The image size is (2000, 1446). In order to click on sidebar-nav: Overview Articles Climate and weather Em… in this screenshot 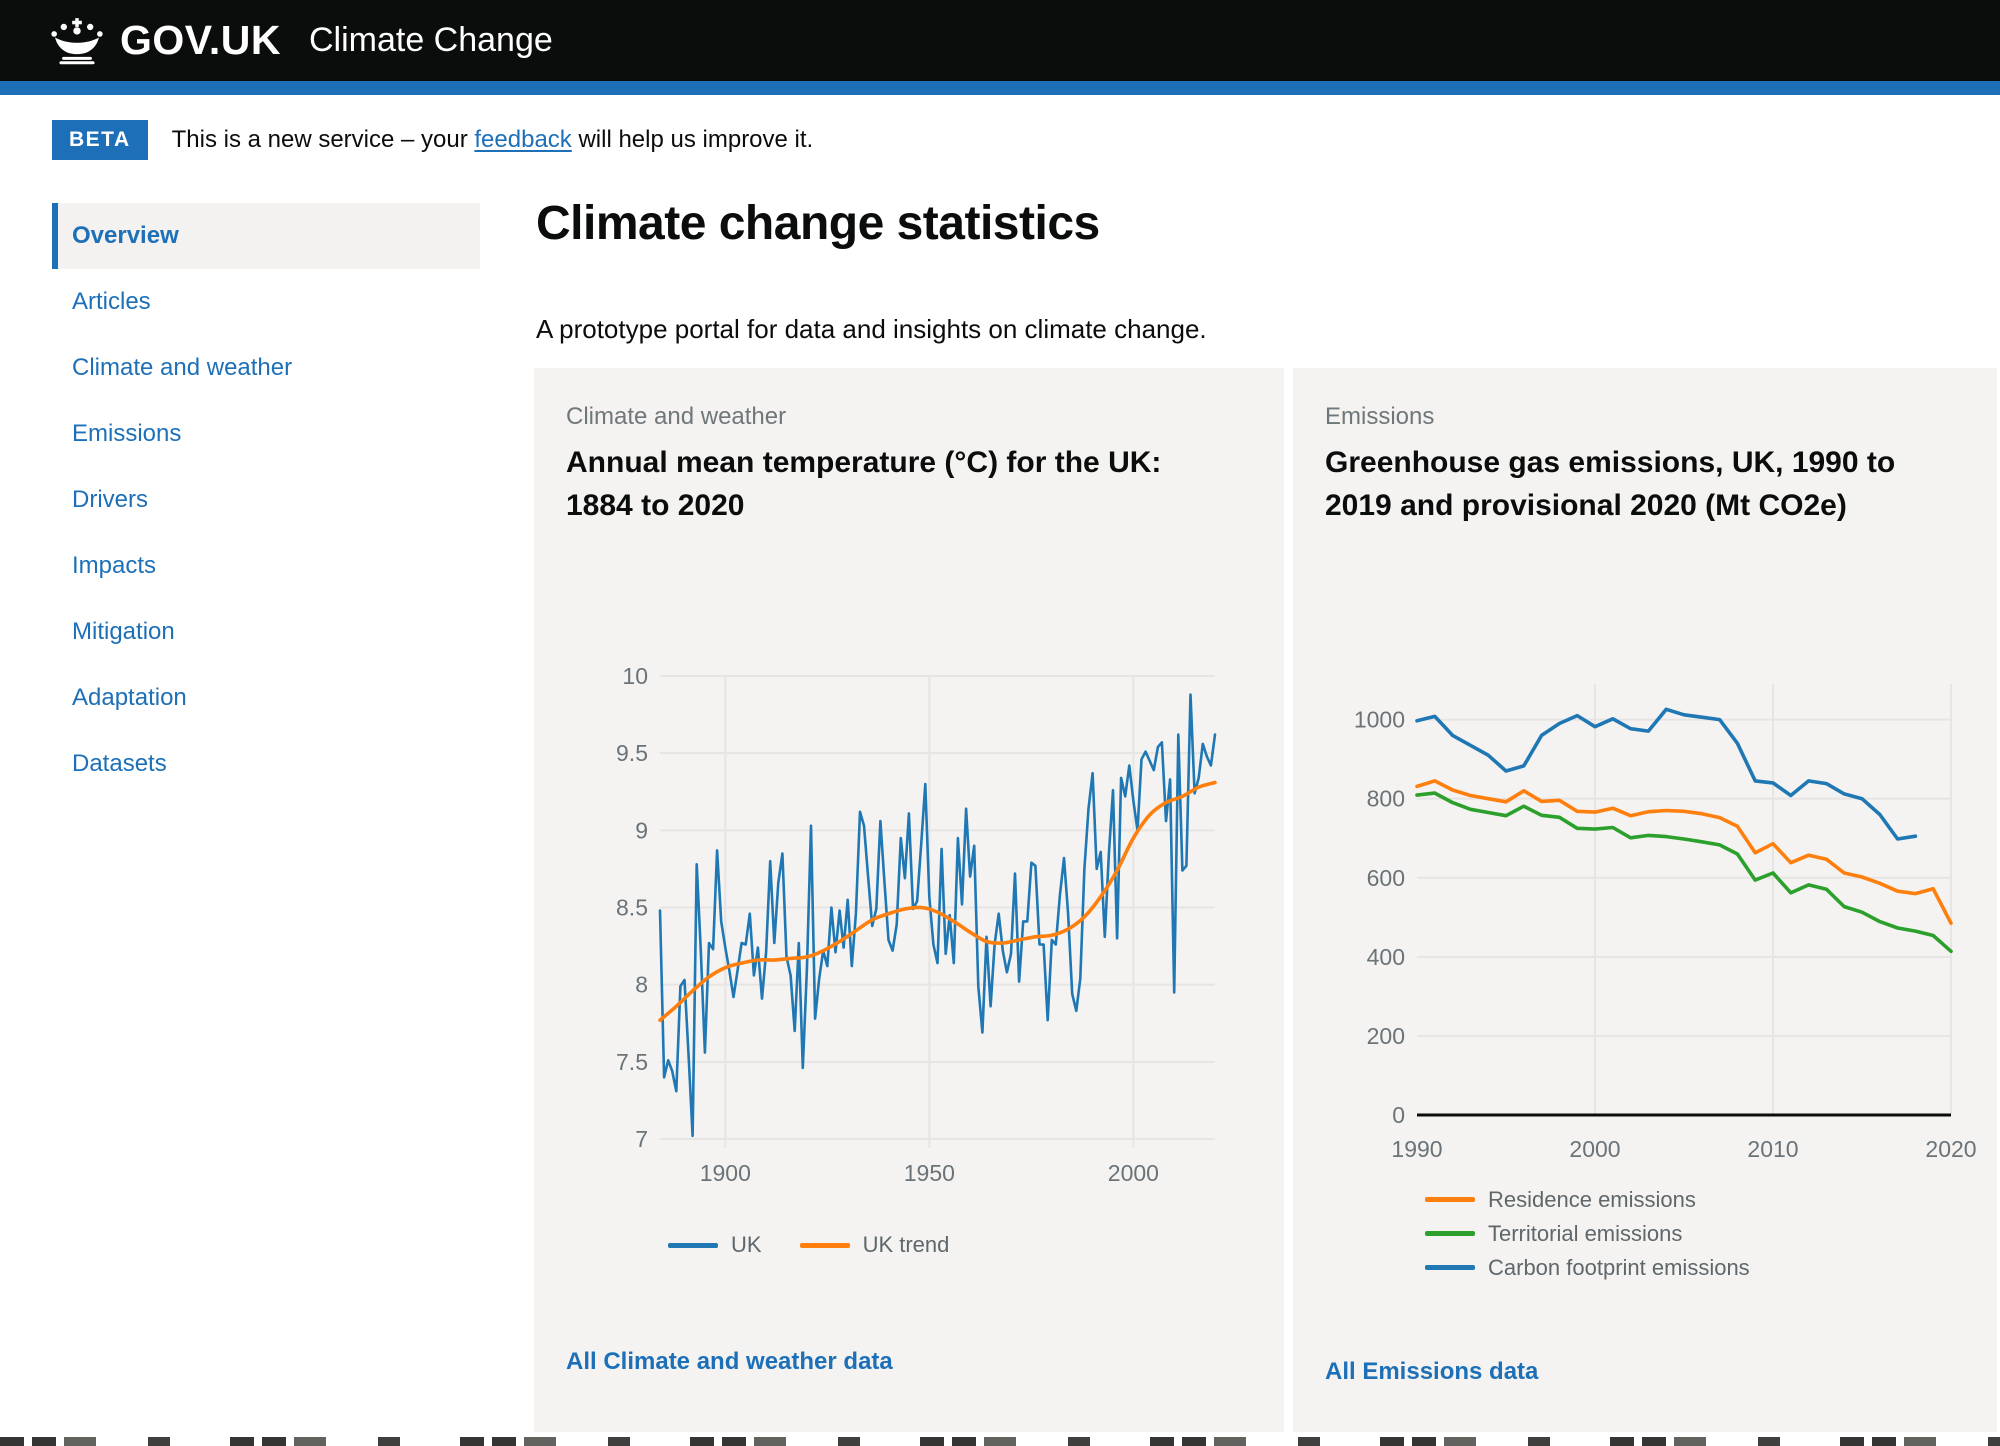, I will do `click(266, 500)`.